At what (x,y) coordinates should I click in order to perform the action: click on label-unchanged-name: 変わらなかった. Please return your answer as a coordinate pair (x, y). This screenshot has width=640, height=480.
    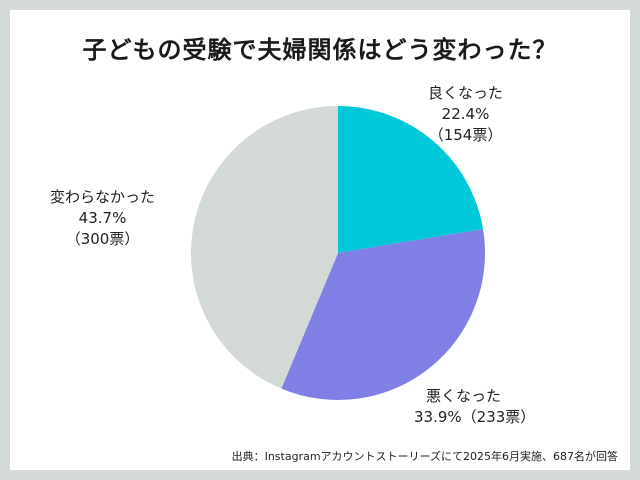
    Looking at the image, I should click on (103, 197).